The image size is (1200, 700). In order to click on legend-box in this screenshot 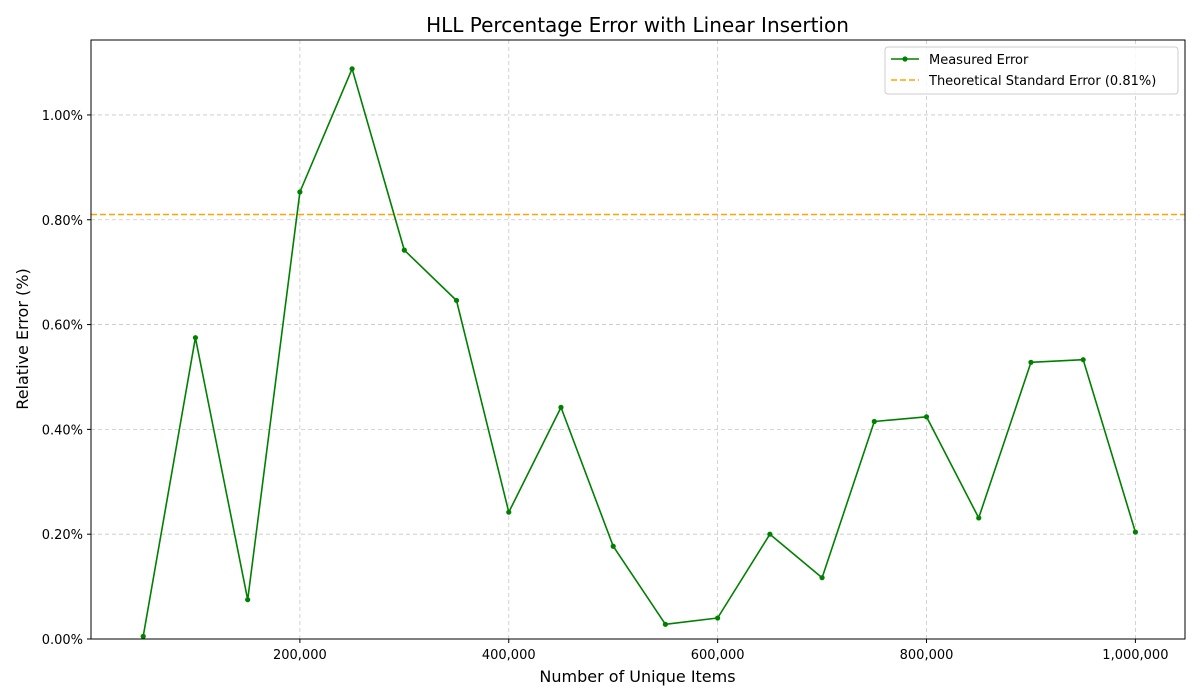, I will do `click(1031, 70)`.